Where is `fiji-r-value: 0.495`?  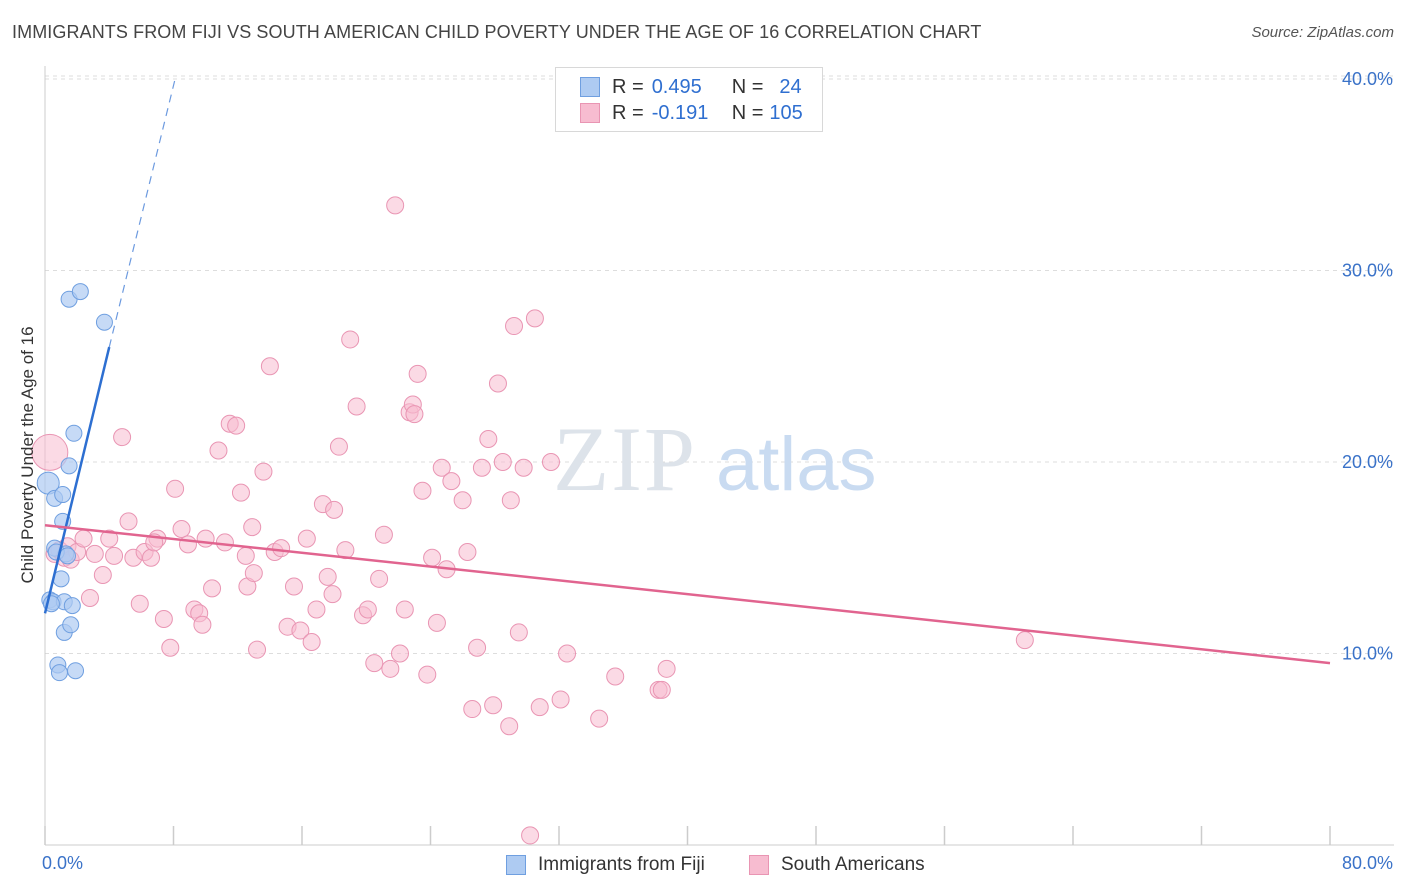
fiji-r-value: 0.495 is located at coordinates (676, 86).